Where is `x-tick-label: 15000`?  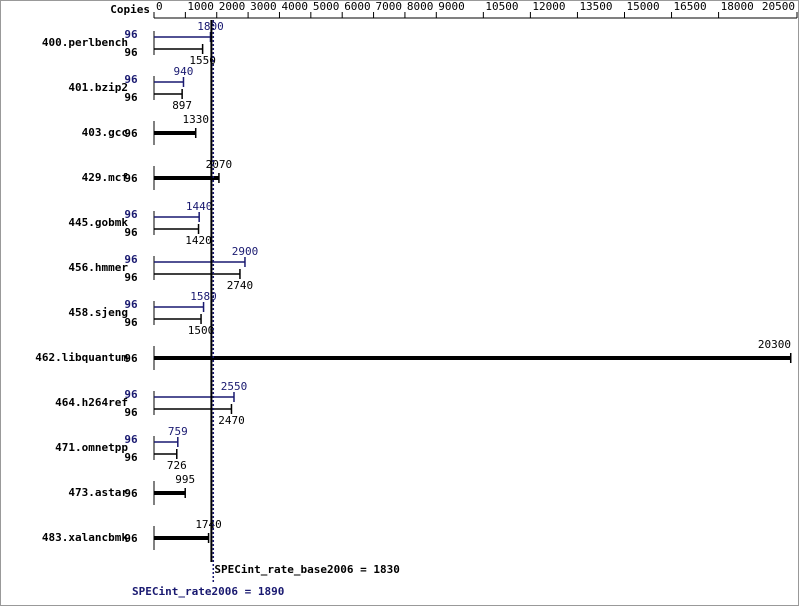 x-tick-label: 15000 is located at coordinates (642, 6).